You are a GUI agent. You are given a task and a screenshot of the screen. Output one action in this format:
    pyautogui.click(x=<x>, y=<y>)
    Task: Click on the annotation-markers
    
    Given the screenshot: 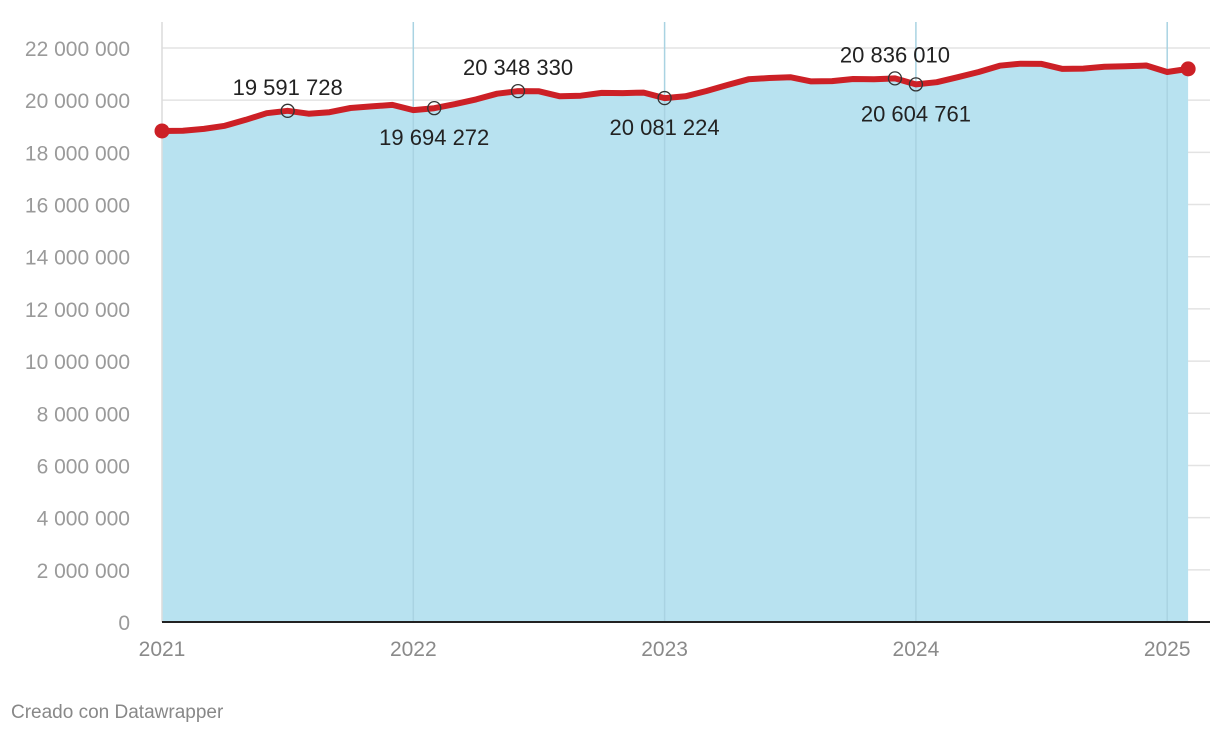 What is the action you would take?
    pyautogui.click(x=675, y=100)
    